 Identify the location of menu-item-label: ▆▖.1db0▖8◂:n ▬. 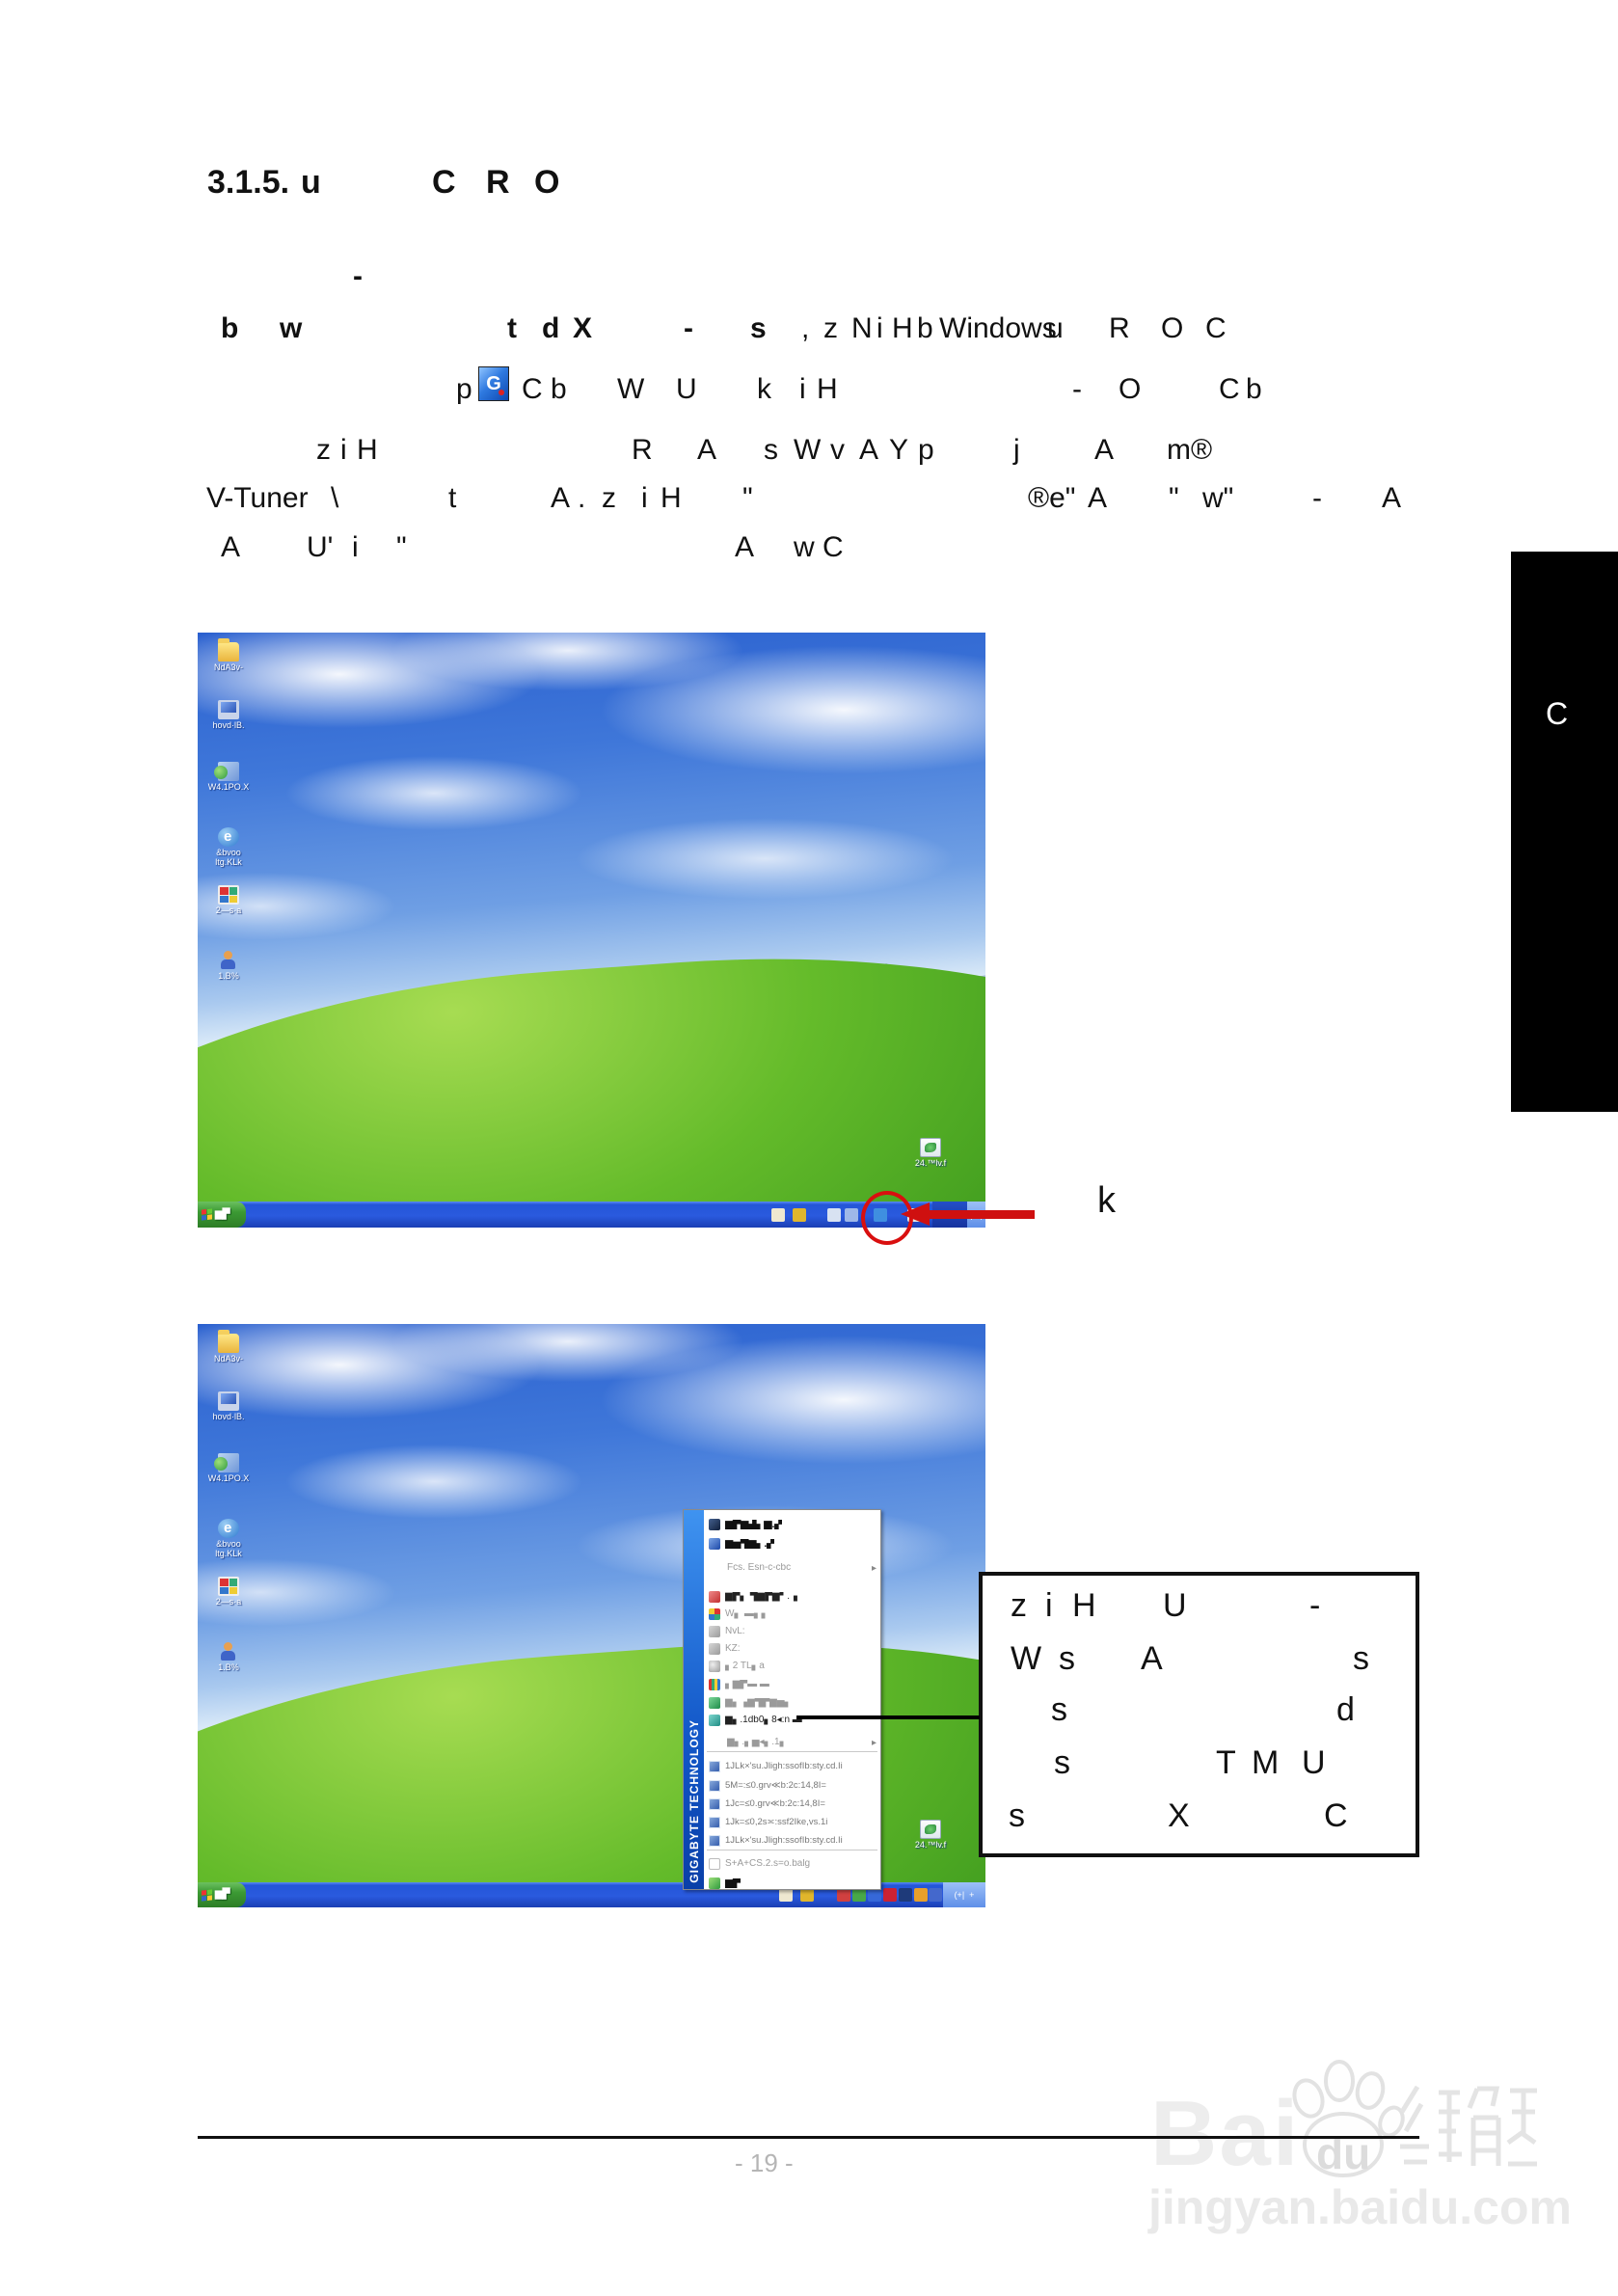
(764, 1720).